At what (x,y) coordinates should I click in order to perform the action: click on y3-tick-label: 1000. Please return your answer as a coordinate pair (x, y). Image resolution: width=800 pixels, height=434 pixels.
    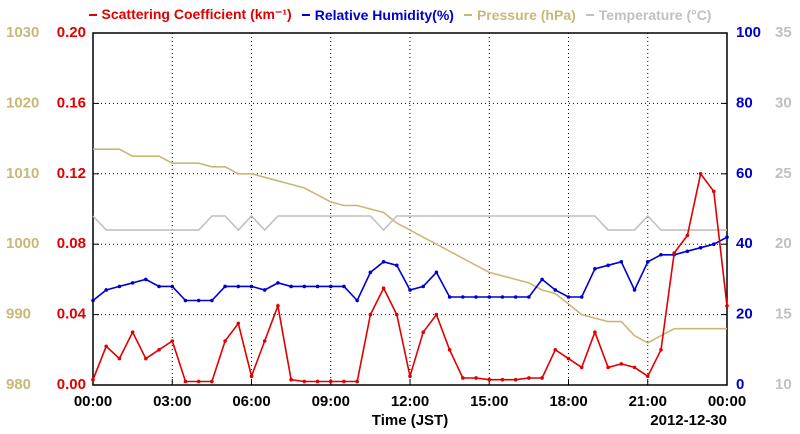
    Looking at the image, I should click on (22, 243).